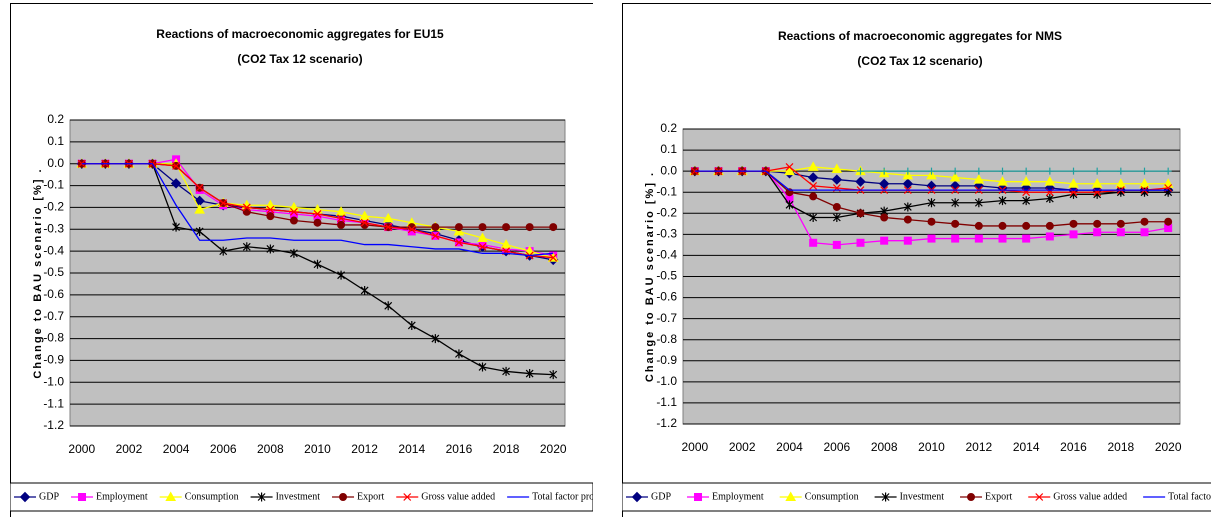  I want to click on y-tick-label: -0.3, so click(666, 234).